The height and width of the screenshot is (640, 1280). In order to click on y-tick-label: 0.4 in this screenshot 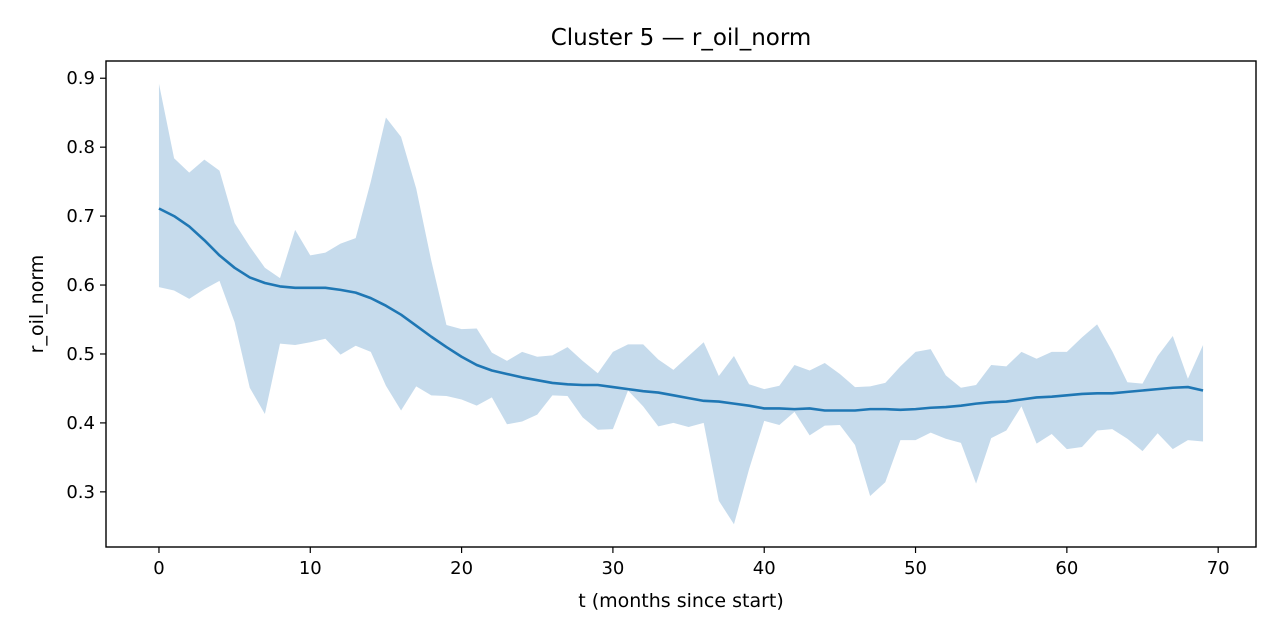, I will do `click(80, 423)`.